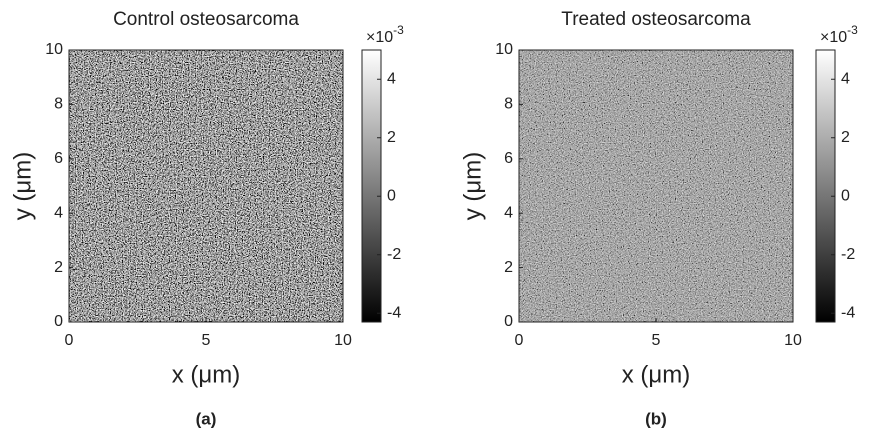  Describe the element at coordinates (206, 19) in the screenshot. I see `chart-title: Control osteosarcoma` at that location.